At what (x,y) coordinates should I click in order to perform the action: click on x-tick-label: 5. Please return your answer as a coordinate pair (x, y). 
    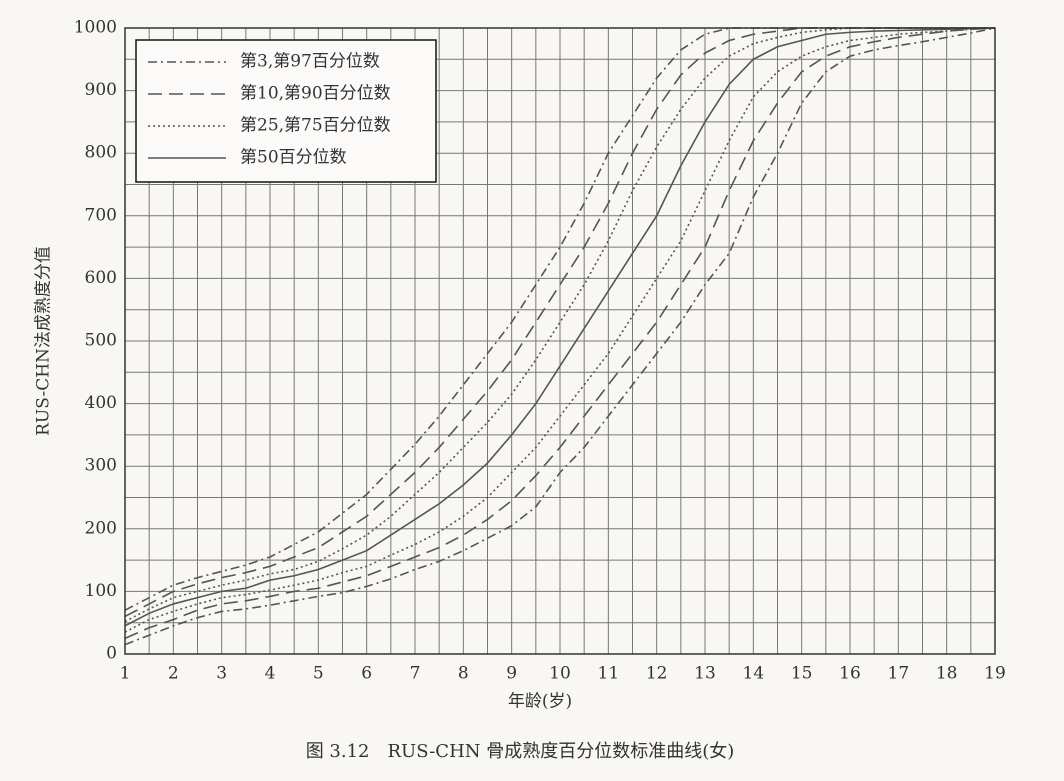
    Looking at the image, I should click on (318, 674).